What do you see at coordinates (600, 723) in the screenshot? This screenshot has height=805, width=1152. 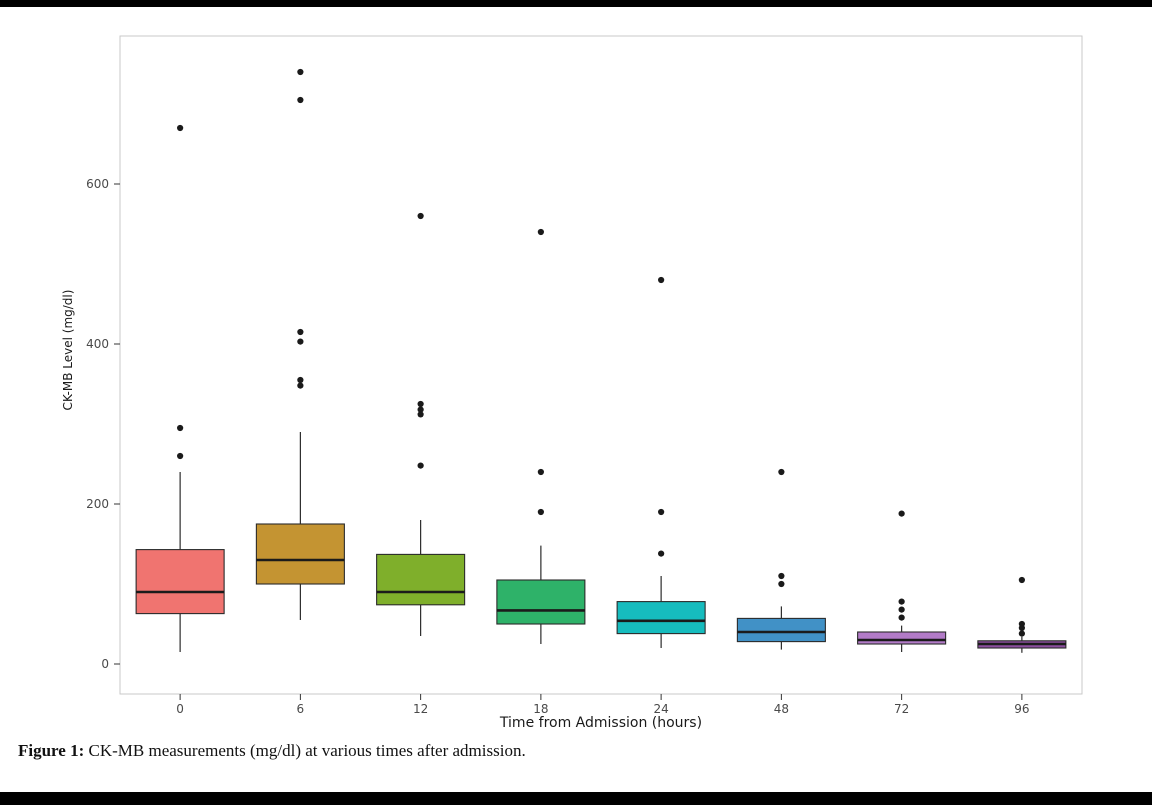 I see `svg-text: Time from Admission (hours)` at bounding box center [600, 723].